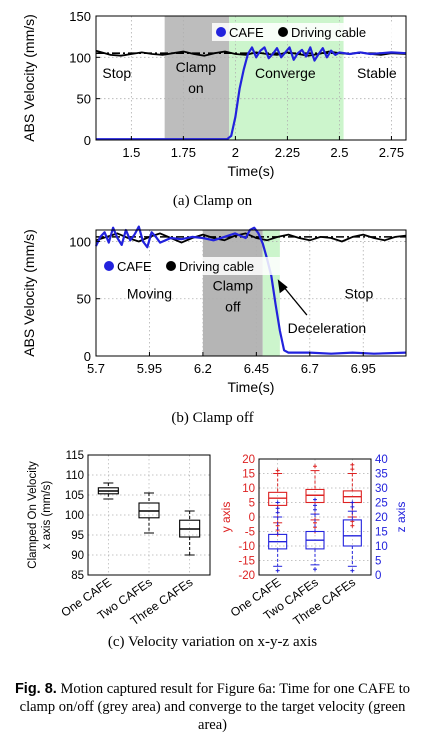  I want to click on y-tick-label: 150, so click(80, 16).